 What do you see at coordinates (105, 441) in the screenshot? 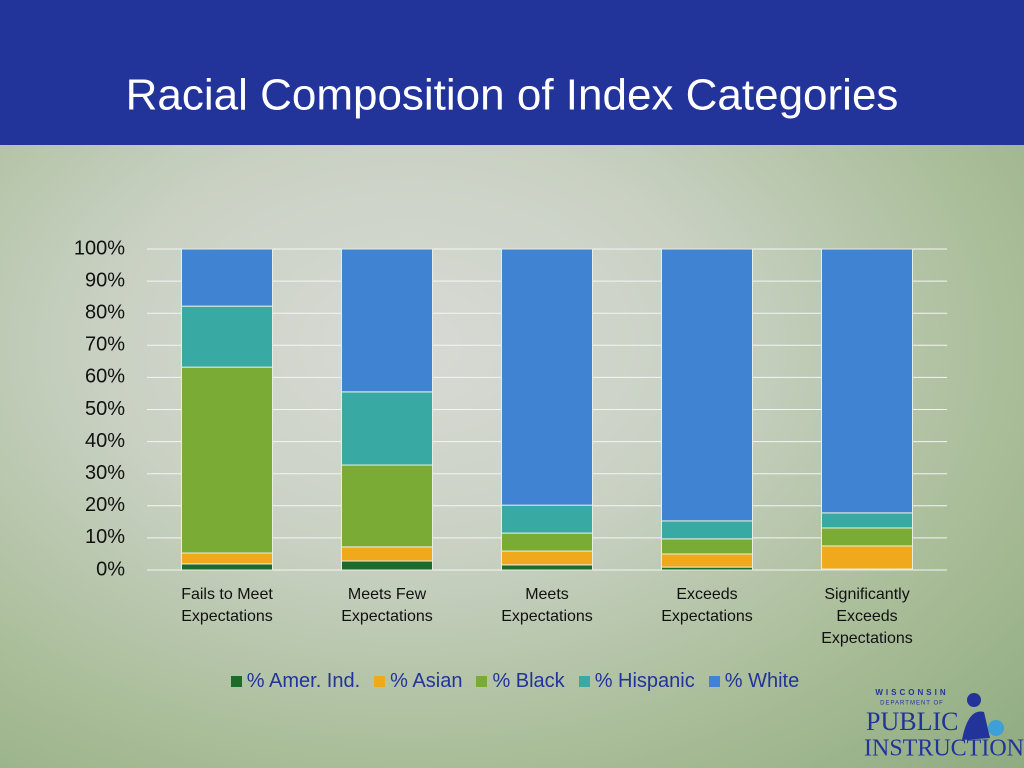
I see `y-tick-label: 40%` at bounding box center [105, 441].